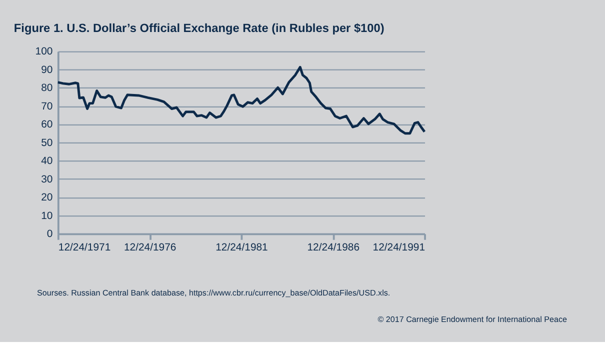 This screenshot has width=605, height=345. I want to click on x-tick-label: 12/24/1986, so click(333, 248).